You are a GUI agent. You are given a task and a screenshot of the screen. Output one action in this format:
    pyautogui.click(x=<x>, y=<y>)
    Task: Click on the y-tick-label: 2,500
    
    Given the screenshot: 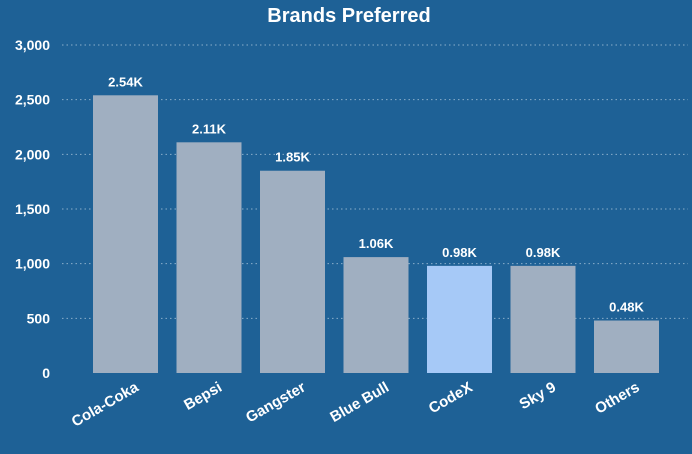 What is the action you would take?
    pyautogui.click(x=32, y=100)
    